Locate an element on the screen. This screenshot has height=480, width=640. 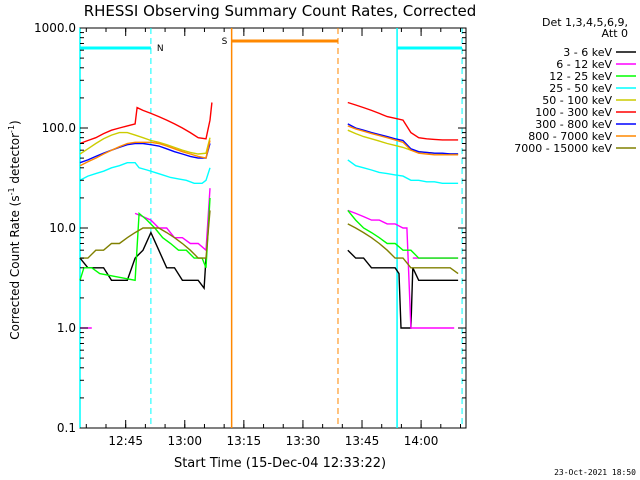
x-axis-label: Start Time (15-Dec-04 12:33:22) is located at coordinates (280, 463).